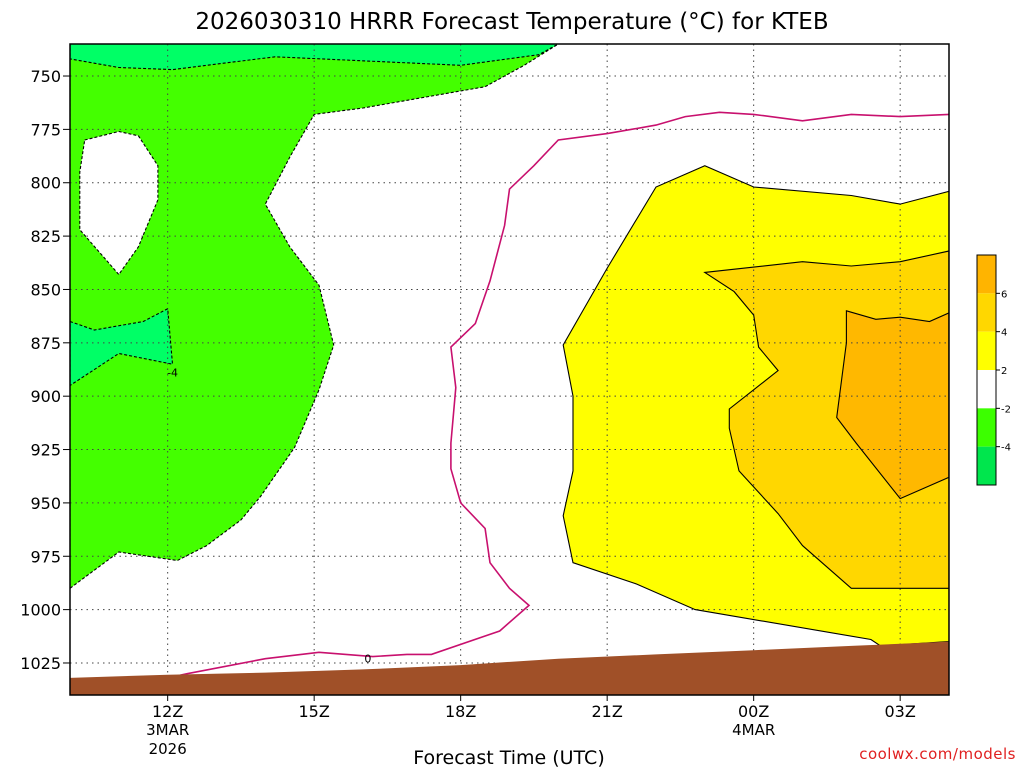 The height and width of the screenshot is (768, 1024). What do you see at coordinates (314, 711) in the screenshot?
I see `x-tick-label-15Z: 15Z` at bounding box center [314, 711].